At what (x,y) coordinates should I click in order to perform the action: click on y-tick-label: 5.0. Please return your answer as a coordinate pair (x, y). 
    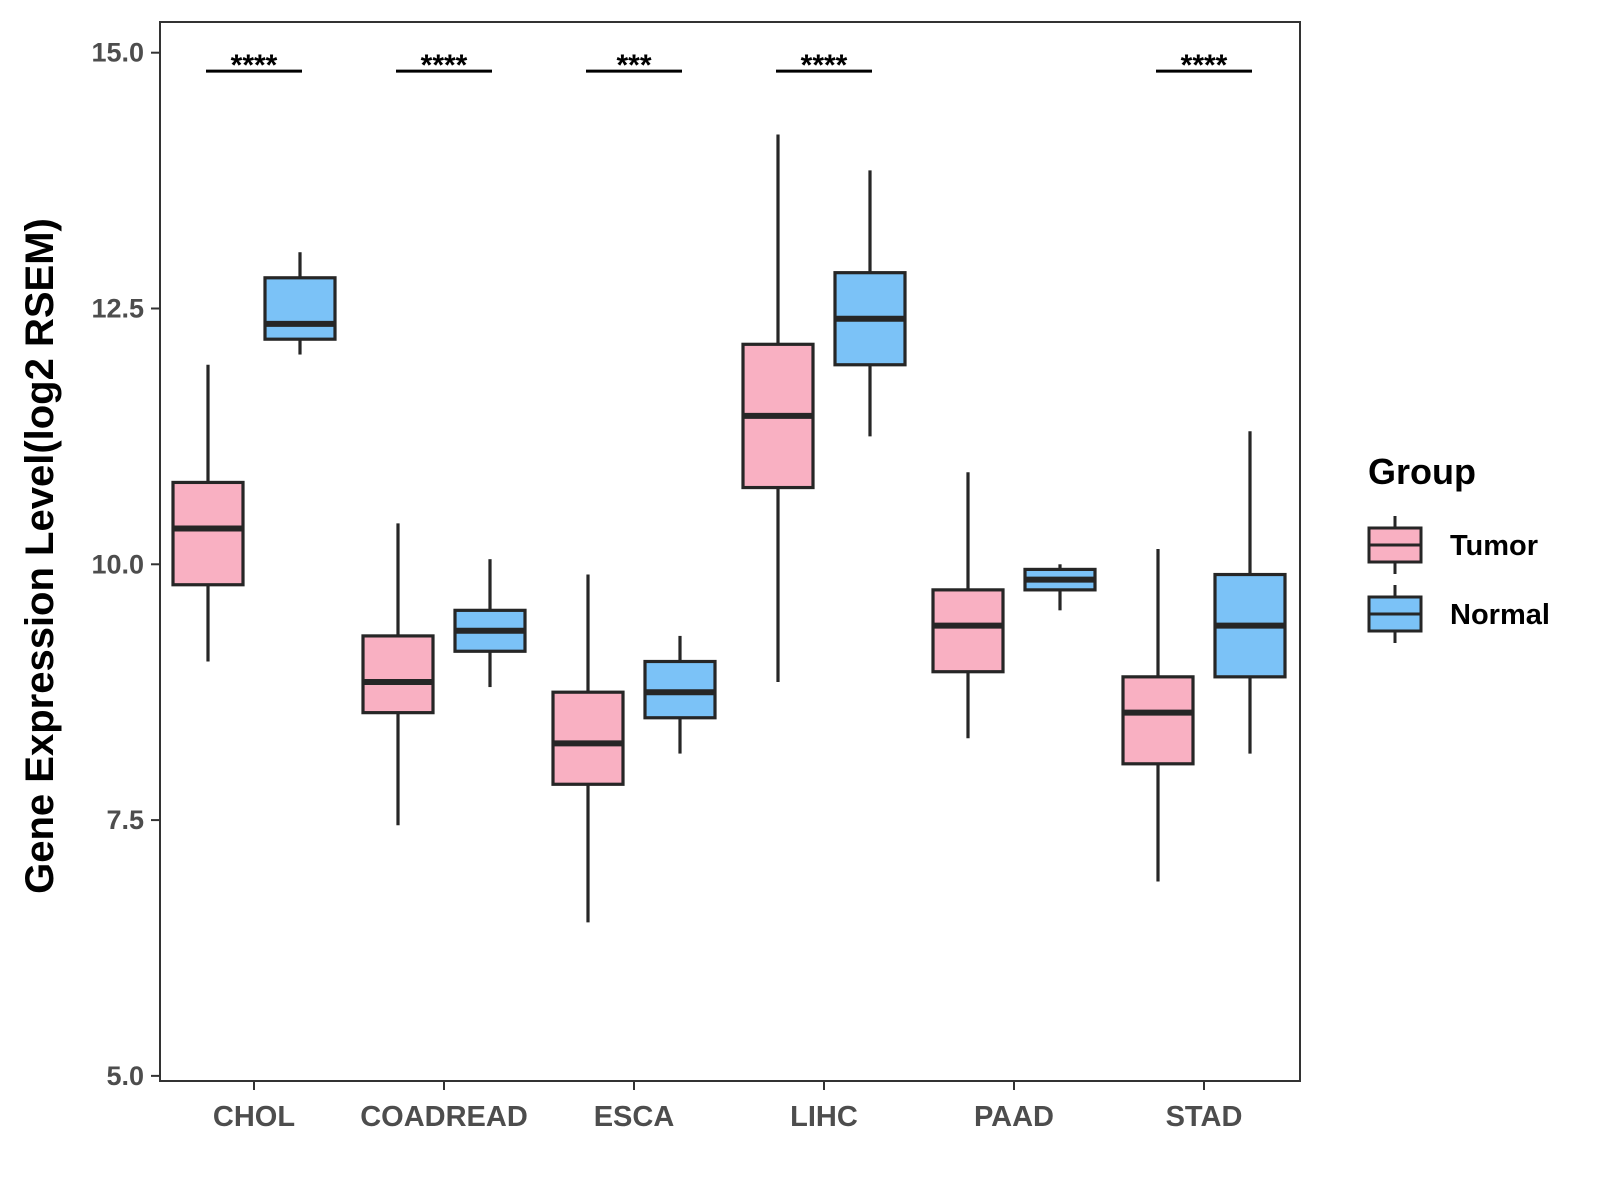
    Looking at the image, I should click on (125, 1076).